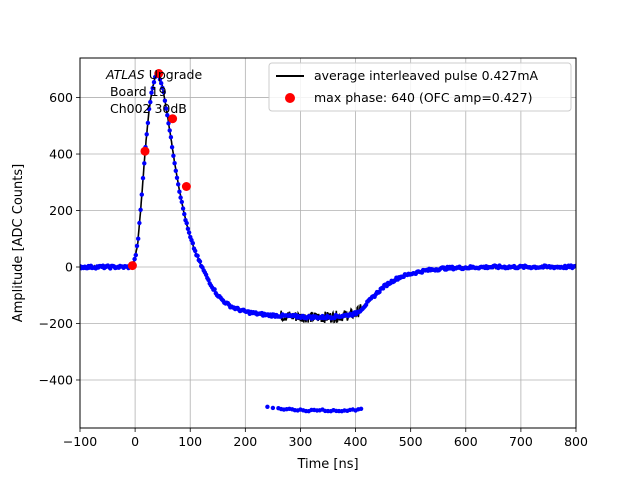  What do you see at coordinates (136, 91) in the screenshot?
I see `annotation-line-2: Board 19` at bounding box center [136, 91].